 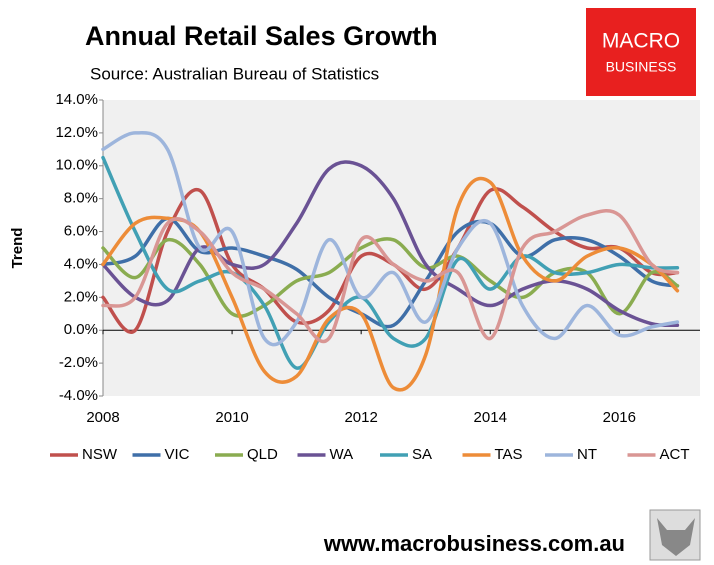 I want to click on y-tick-label: -4.0%, so click(x=78, y=395).